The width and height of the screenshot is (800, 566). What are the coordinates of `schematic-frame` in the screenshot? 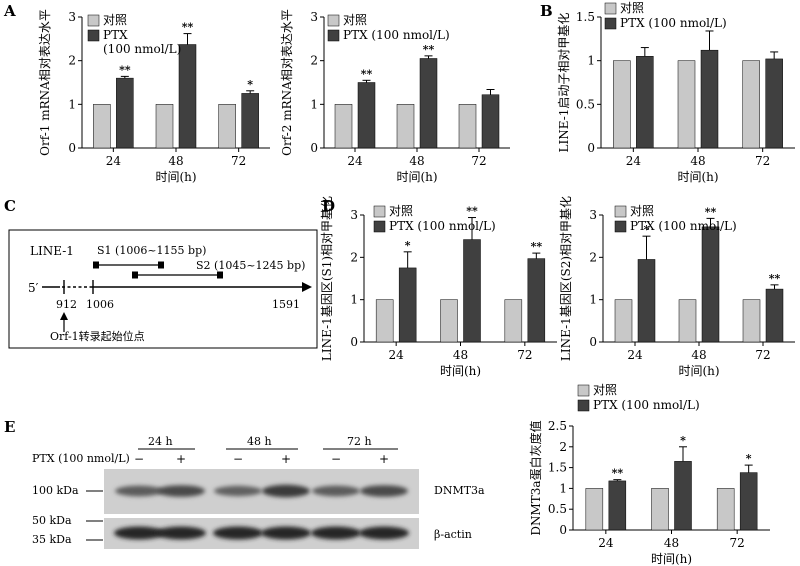 It's located at (163, 289).